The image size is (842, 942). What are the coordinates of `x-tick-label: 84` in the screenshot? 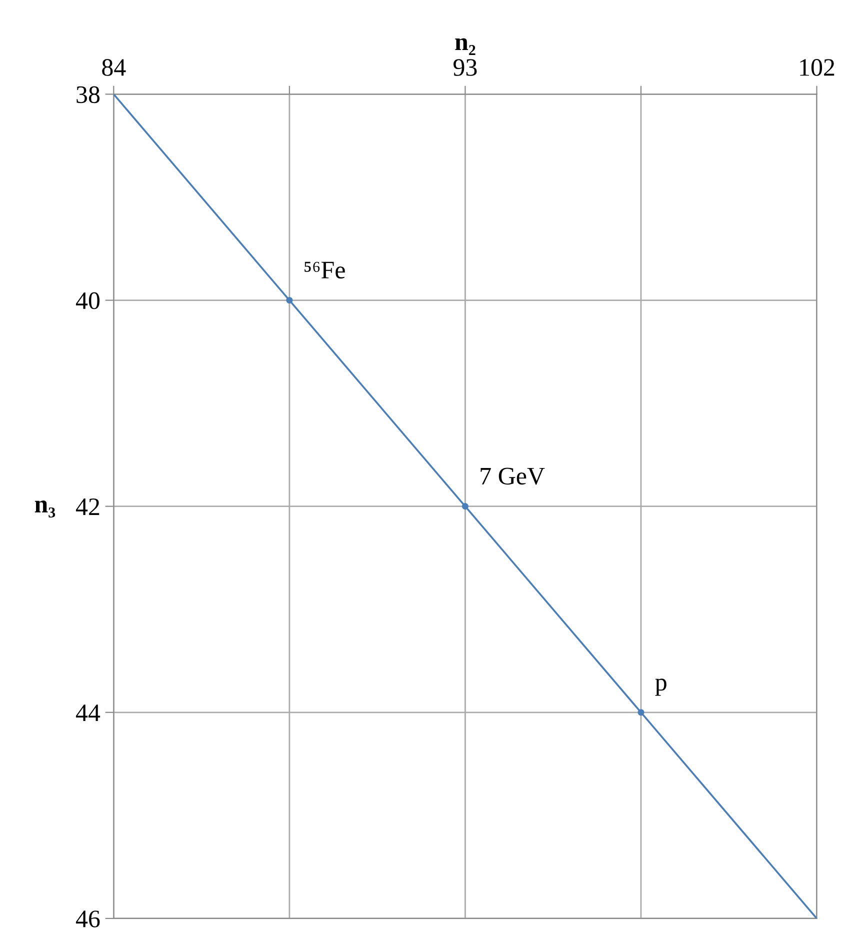 It's located at (114, 67).